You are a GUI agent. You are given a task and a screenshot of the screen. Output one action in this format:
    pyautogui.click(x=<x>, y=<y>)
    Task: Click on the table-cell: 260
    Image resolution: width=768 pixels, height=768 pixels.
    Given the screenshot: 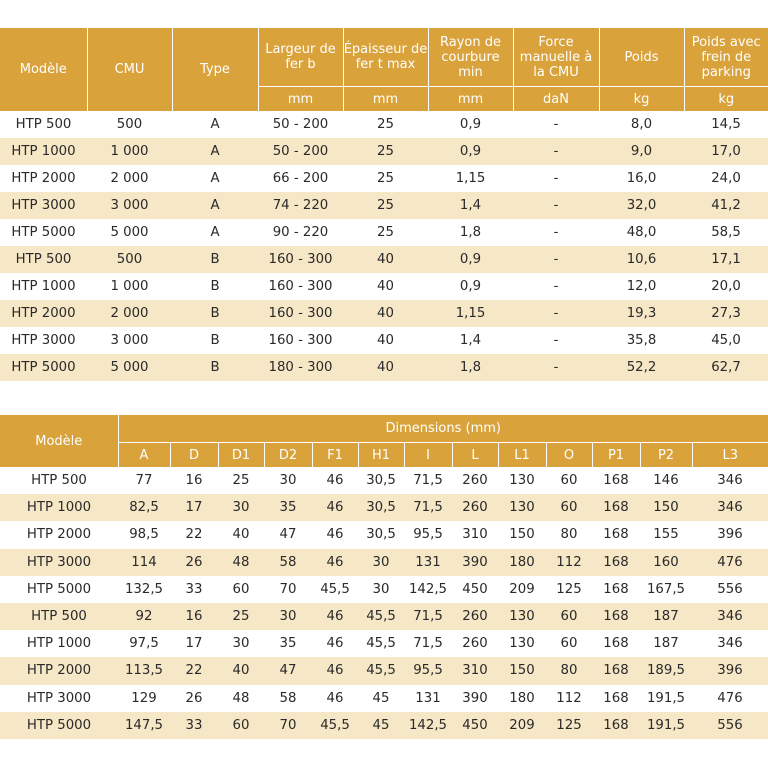 What is the action you would take?
    pyautogui.click(x=475, y=508)
    